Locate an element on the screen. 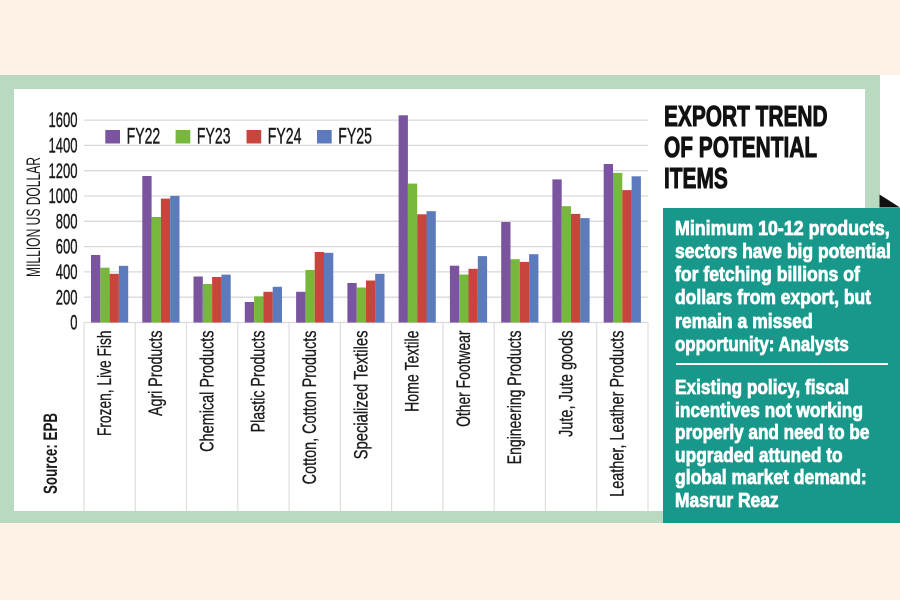  svg-text: Specialized Textiles is located at coordinates (361, 395).